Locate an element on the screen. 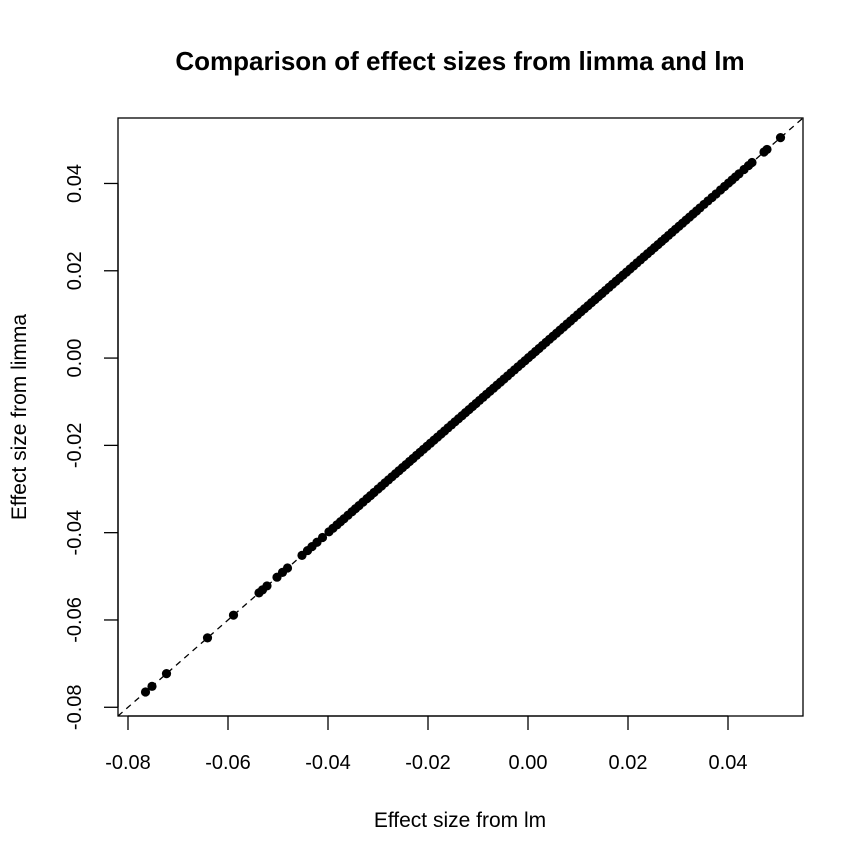  y-tick-label: -0.08 is located at coordinates (75, 707).